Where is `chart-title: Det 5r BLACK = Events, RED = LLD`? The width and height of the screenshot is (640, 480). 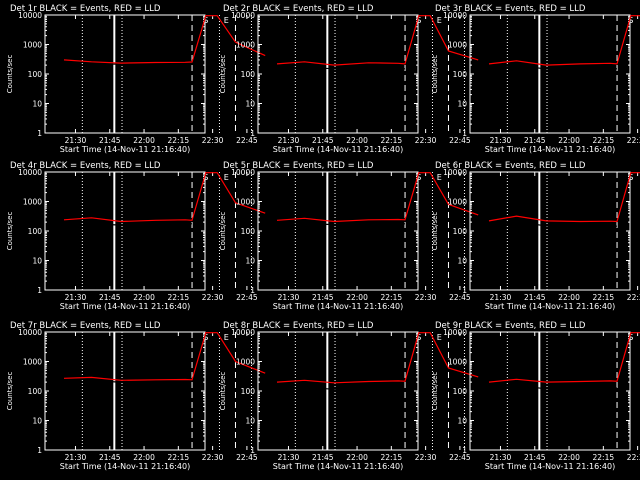 chart-title: Det 5r BLACK = Events, RED = LLD is located at coordinates (298, 166).